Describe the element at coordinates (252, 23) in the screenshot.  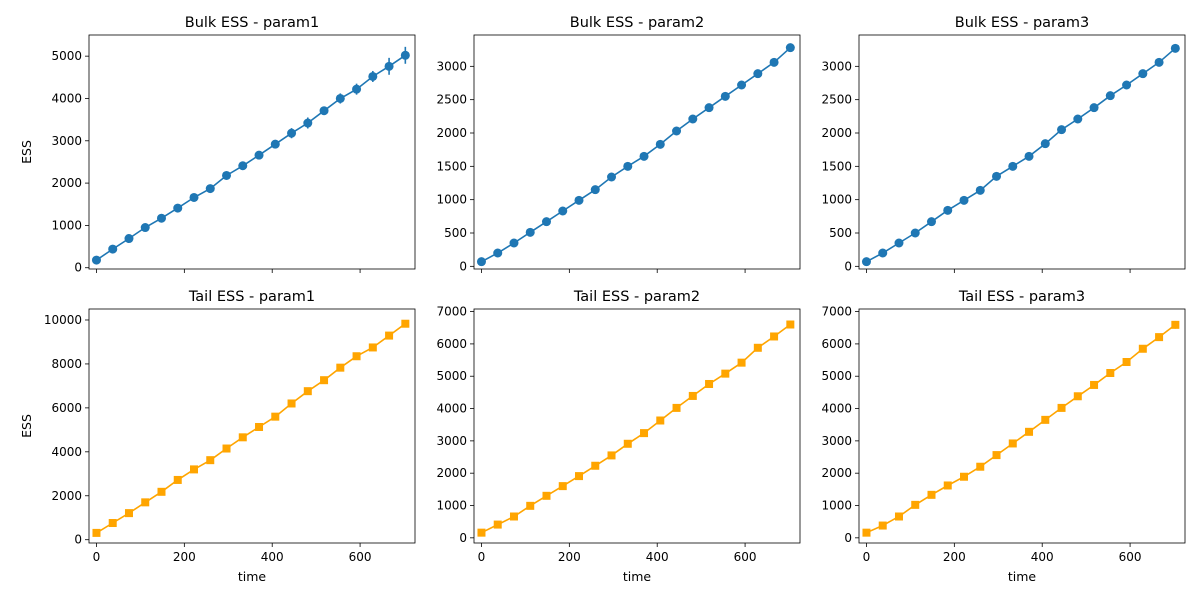
I see `chart-title: Bulk ESS - param1` at that location.